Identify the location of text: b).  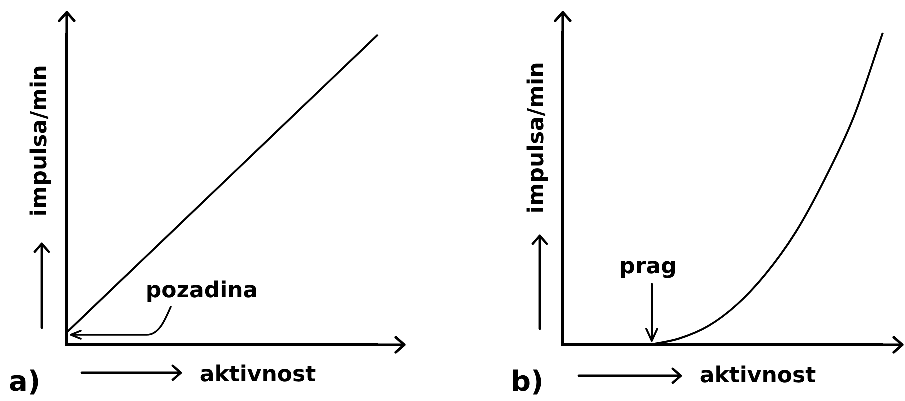
(527, 381).